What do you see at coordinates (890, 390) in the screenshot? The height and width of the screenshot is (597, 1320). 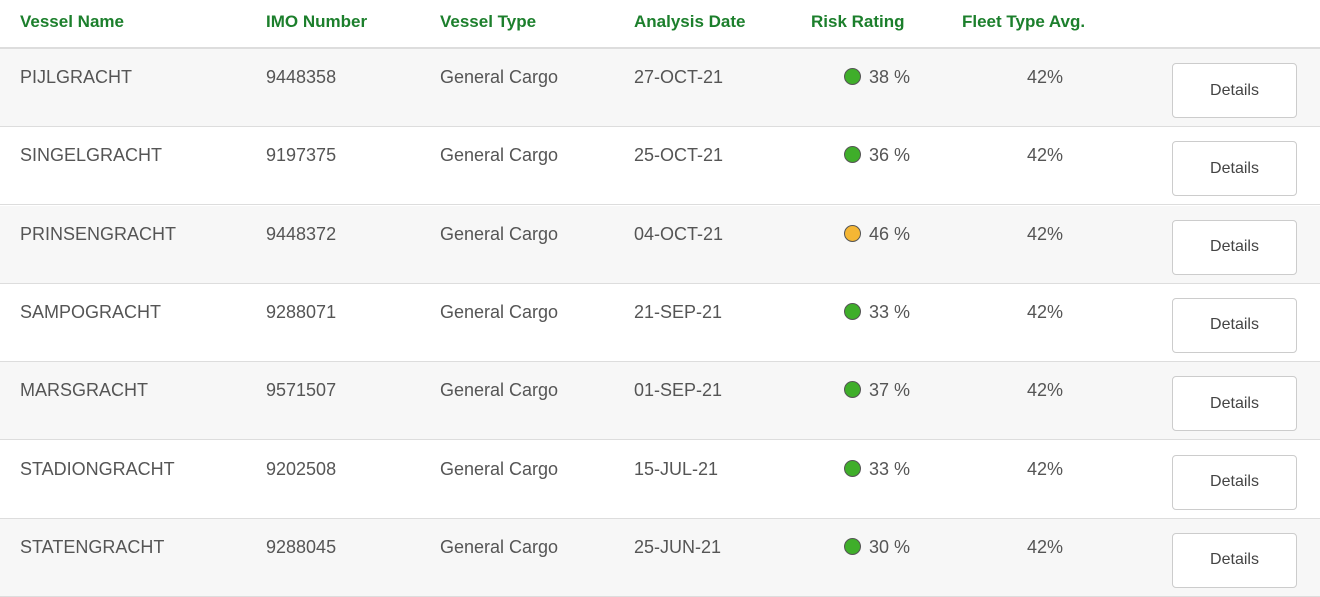 I see `risk-rating: 37 %` at bounding box center [890, 390].